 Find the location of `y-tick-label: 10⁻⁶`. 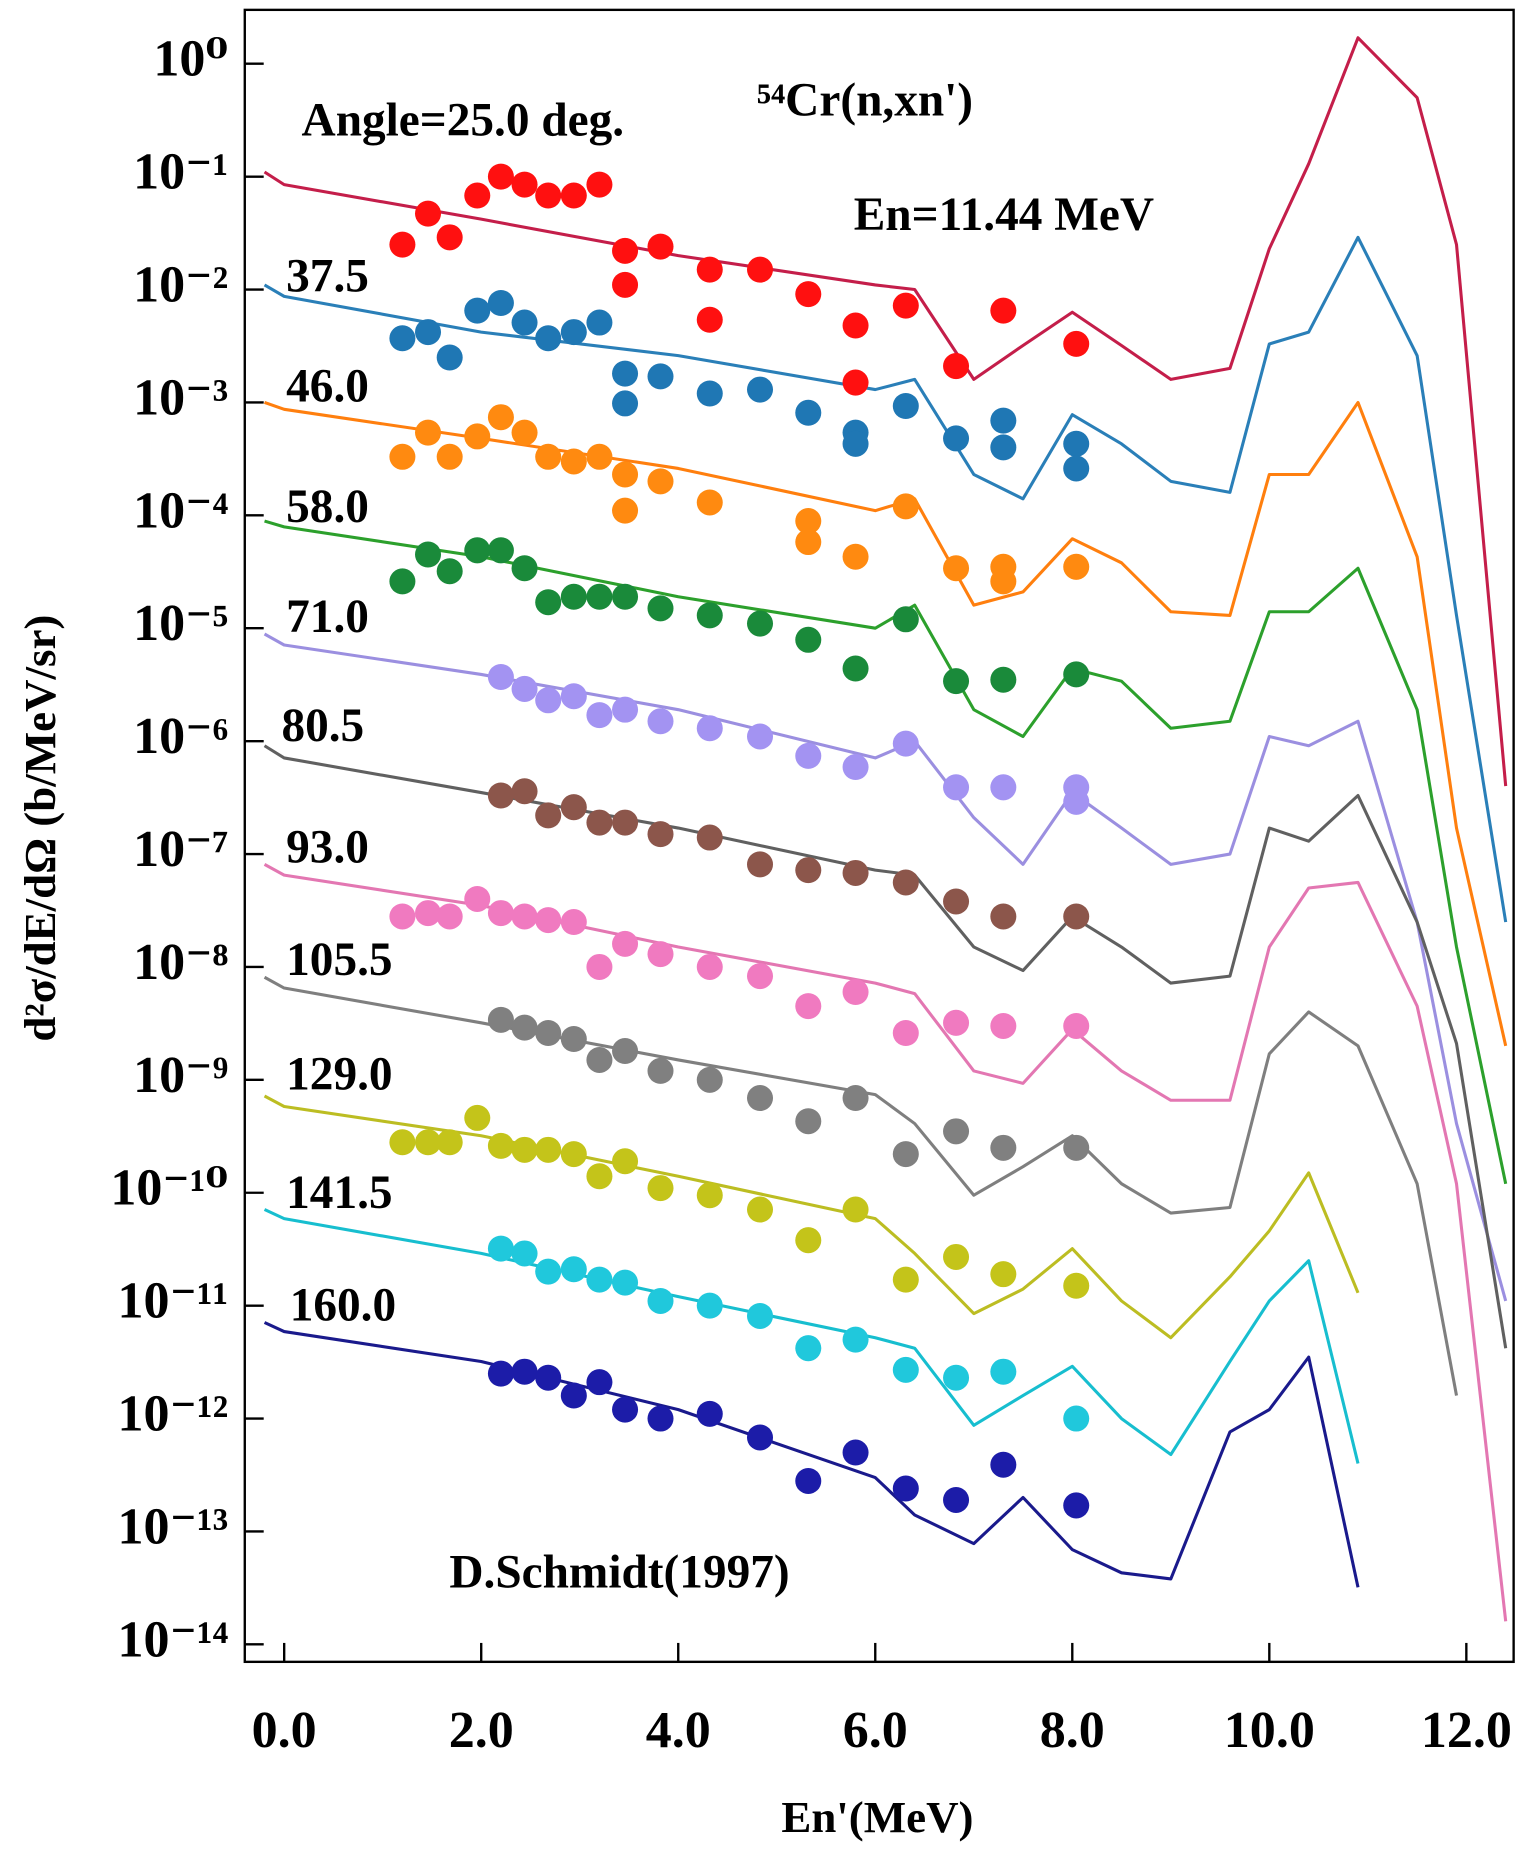

y-tick-label: 10⁻⁶ is located at coordinates (180, 736).